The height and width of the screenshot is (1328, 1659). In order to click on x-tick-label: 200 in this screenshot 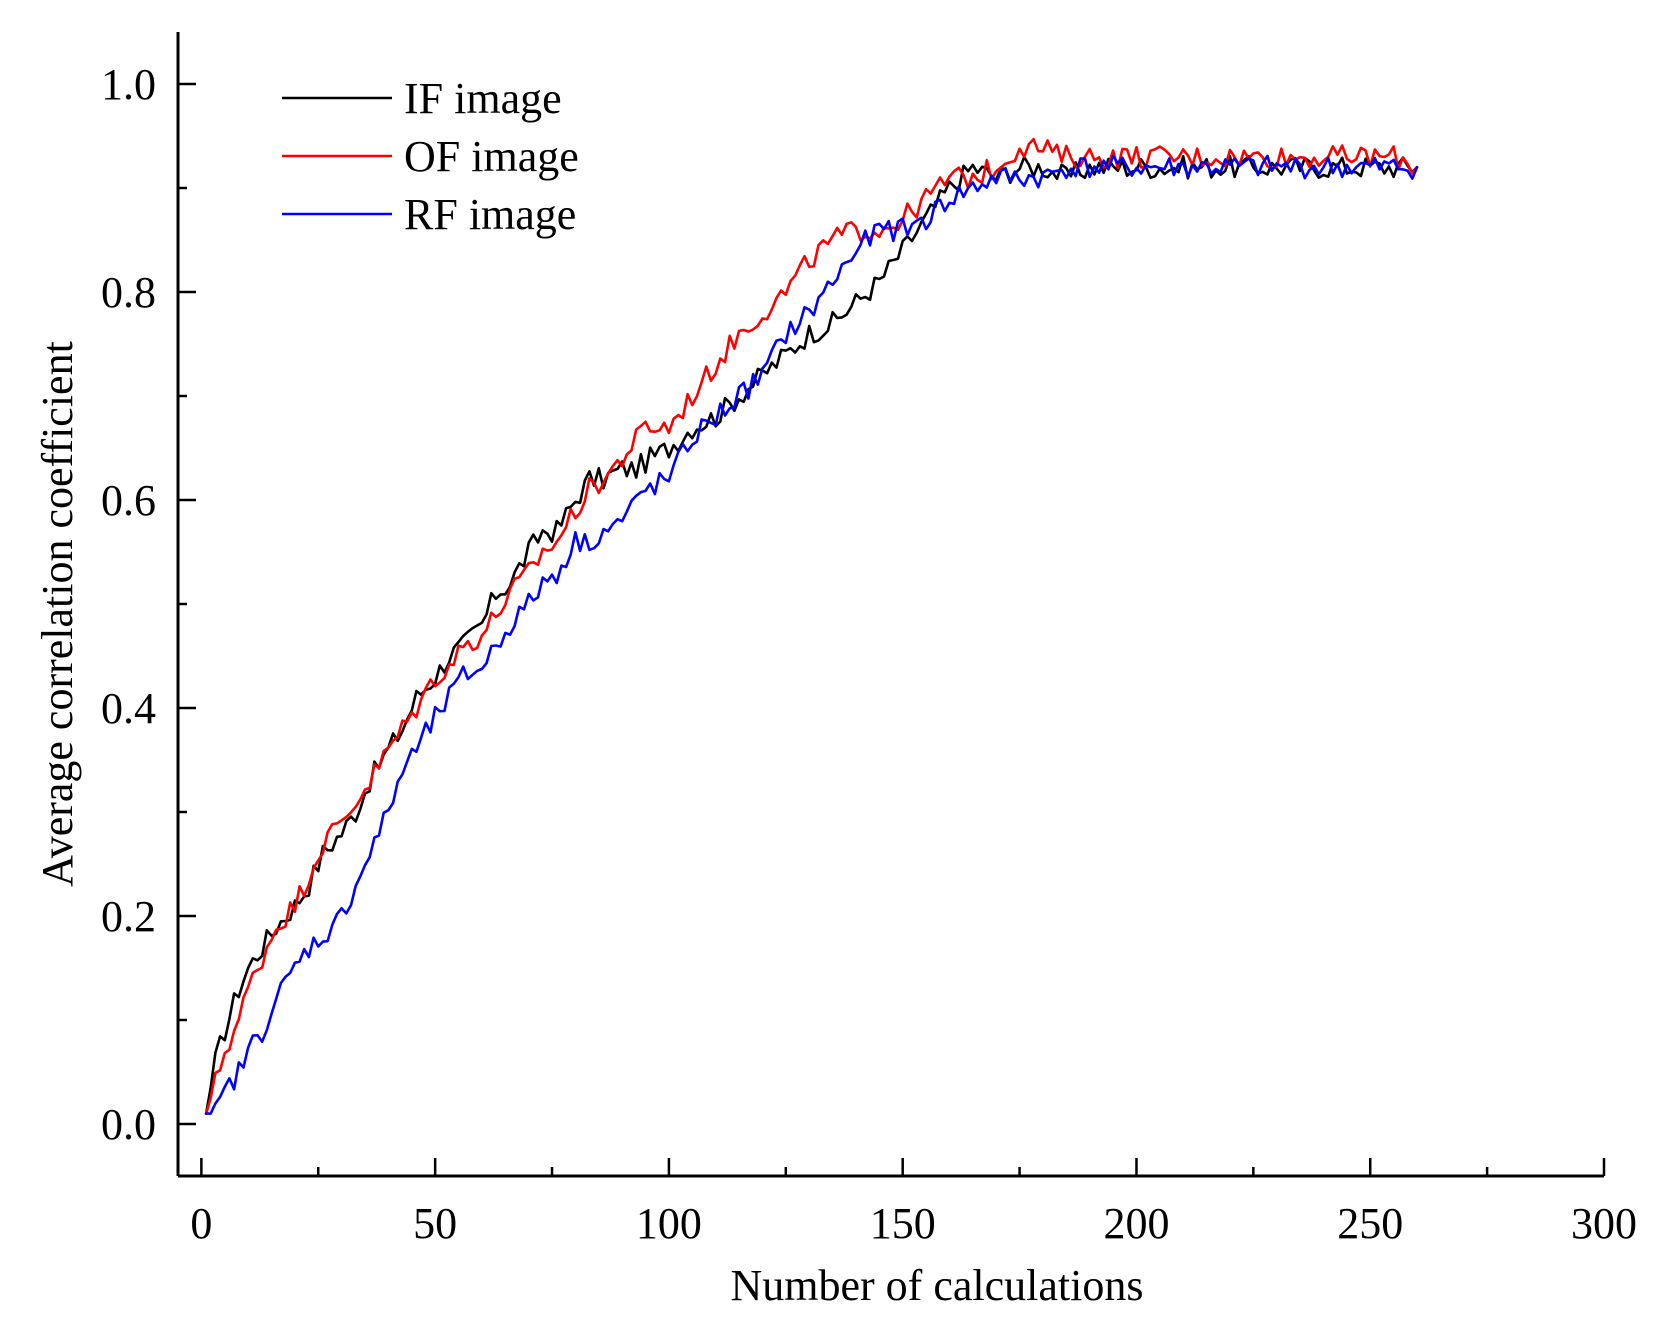, I will do `click(1136, 1223)`.